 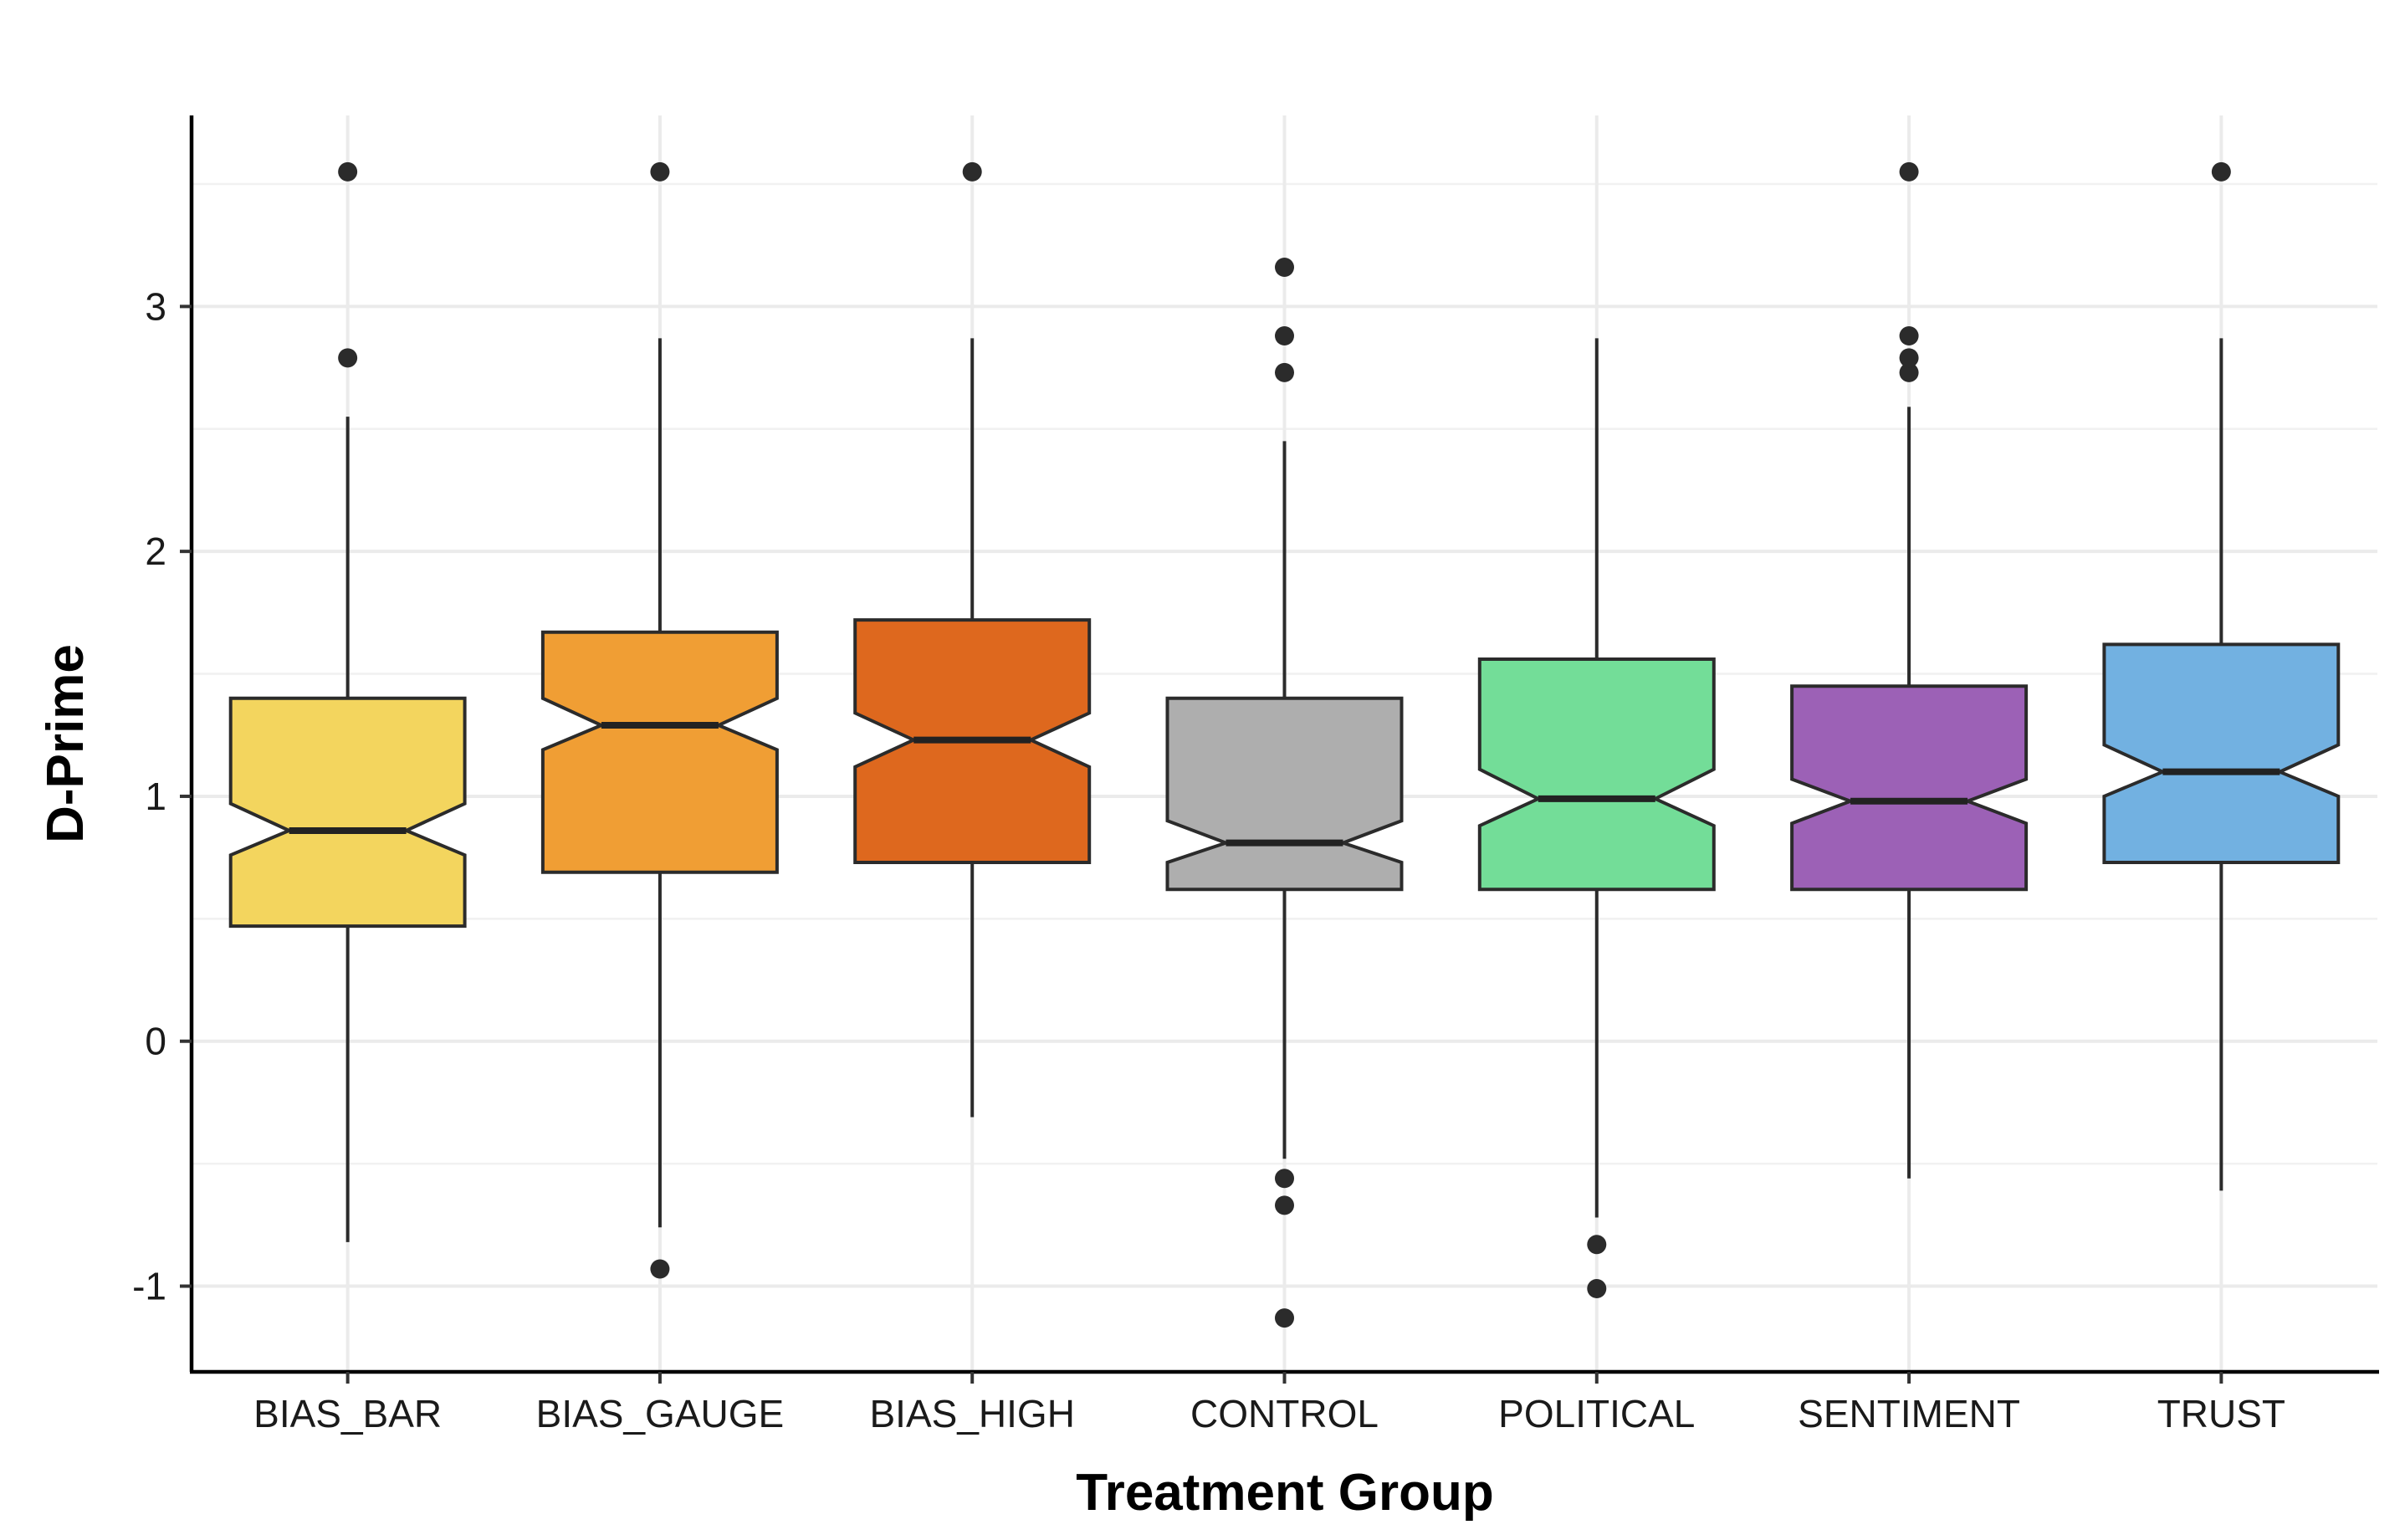 What do you see at coordinates (66, 744) in the screenshot?
I see `y-axis-title: D-Prime` at bounding box center [66, 744].